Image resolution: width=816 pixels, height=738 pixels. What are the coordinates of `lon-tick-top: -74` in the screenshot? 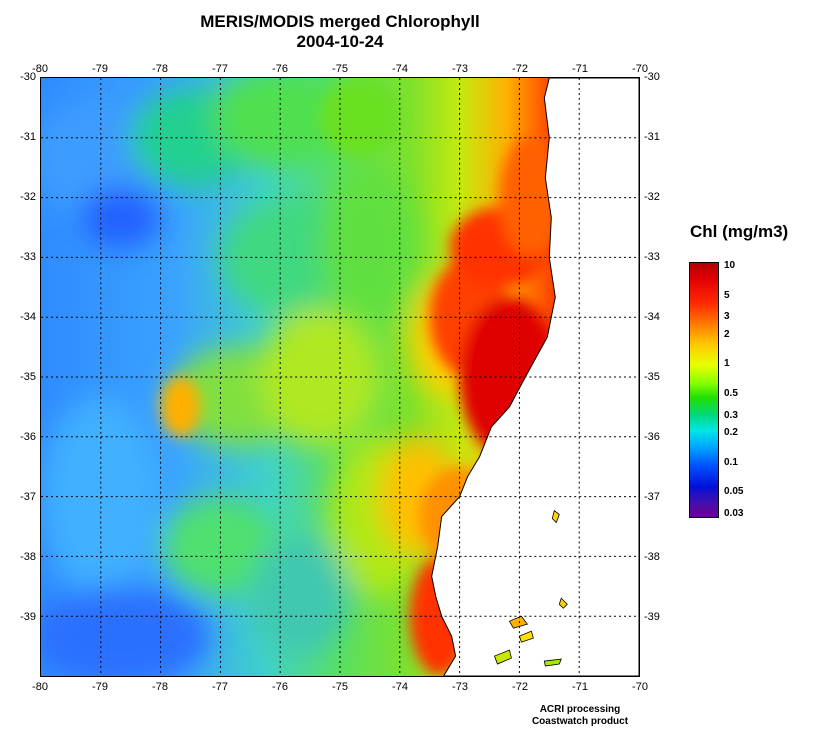 It's located at (400, 69).